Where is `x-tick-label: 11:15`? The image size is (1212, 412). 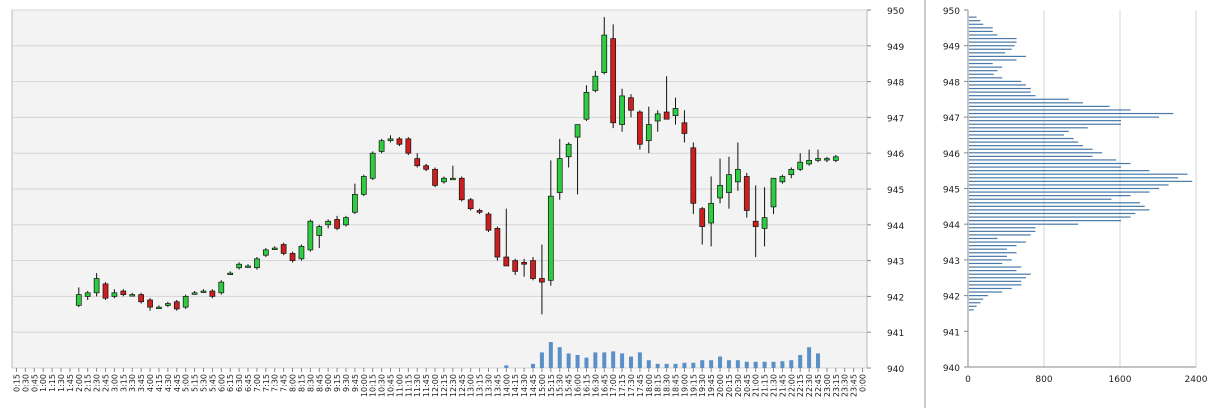 x-tick-label: 11:15 is located at coordinates (408, 385).